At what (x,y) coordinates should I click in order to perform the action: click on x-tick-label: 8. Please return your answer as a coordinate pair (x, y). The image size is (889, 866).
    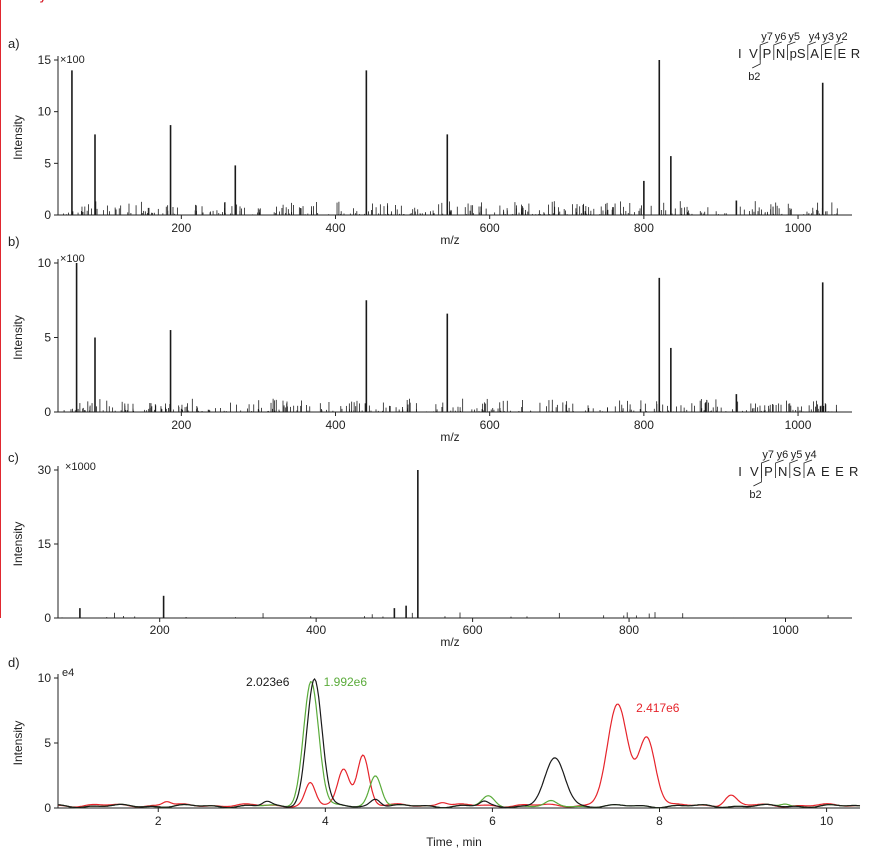
    Looking at the image, I should click on (659, 821).